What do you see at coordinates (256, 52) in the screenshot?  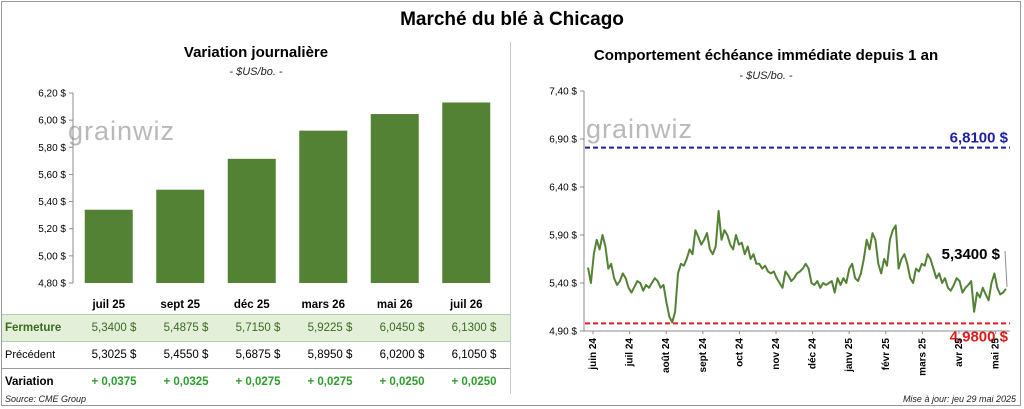 I see `left-chart-title: Variation journalière` at bounding box center [256, 52].